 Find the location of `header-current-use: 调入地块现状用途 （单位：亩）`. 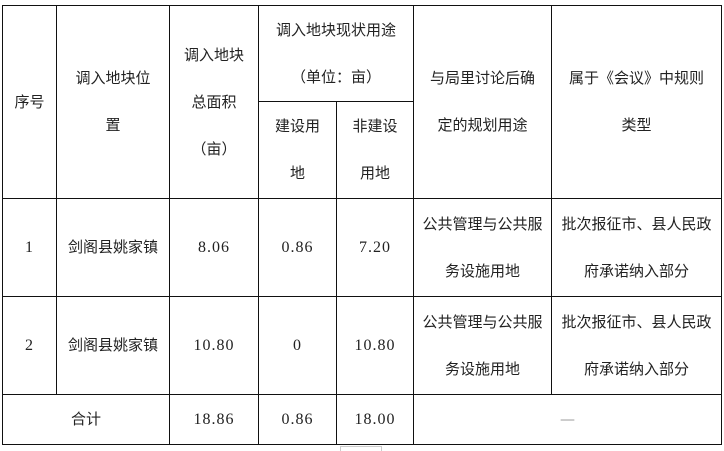

header-current-use: 调入地块现状用途 （单位：亩） is located at coordinates (336, 53).